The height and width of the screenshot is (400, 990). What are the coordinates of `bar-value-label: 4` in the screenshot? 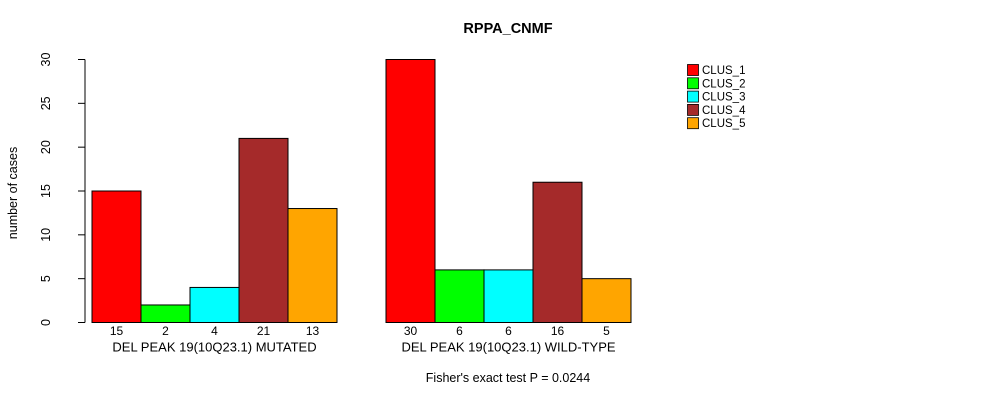 It's located at (214, 331).